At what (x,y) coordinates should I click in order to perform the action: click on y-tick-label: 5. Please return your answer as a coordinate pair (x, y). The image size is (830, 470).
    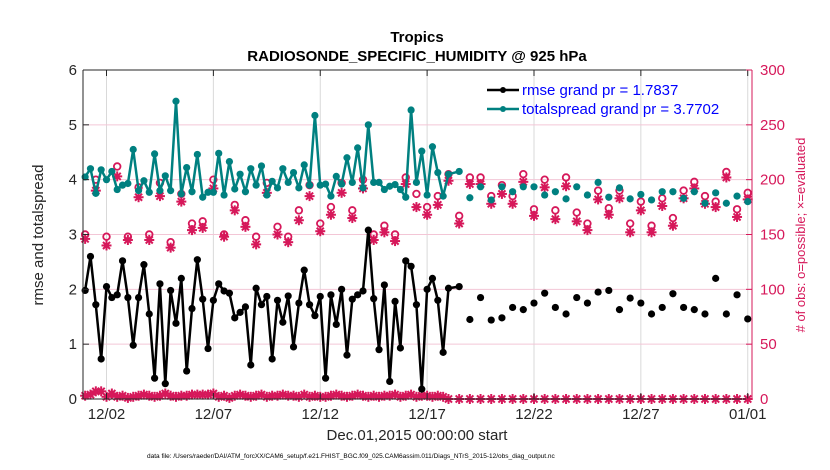
    Looking at the image, I should click on (73, 125).